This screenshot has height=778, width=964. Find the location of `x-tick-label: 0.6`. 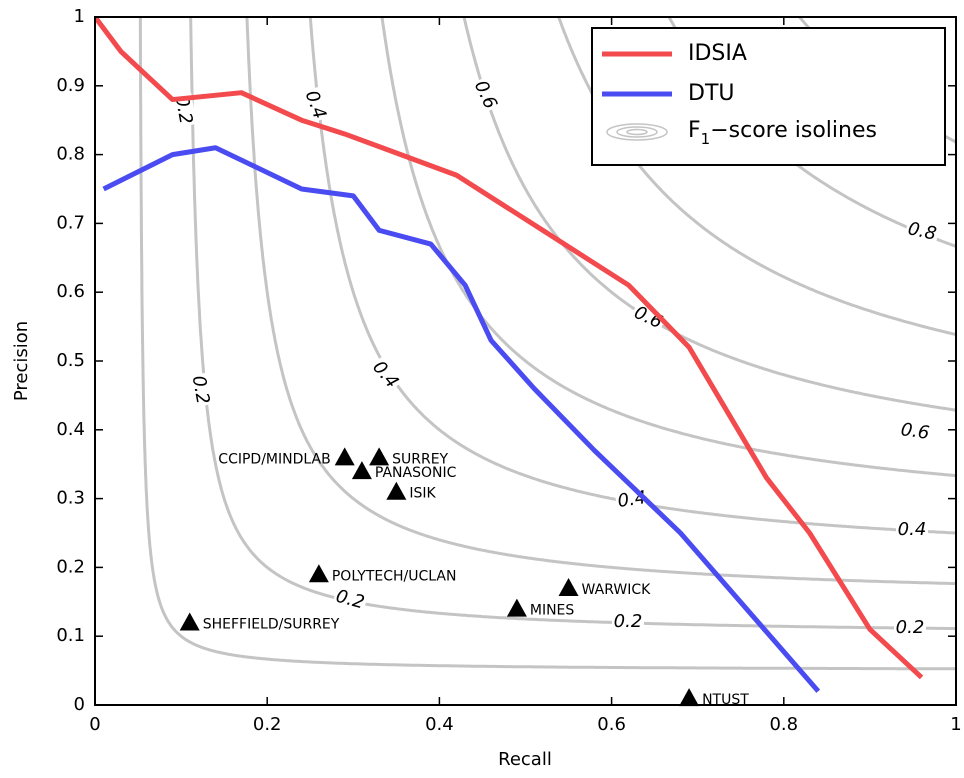

x-tick-label: 0.6 is located at coordinates (611, 724).